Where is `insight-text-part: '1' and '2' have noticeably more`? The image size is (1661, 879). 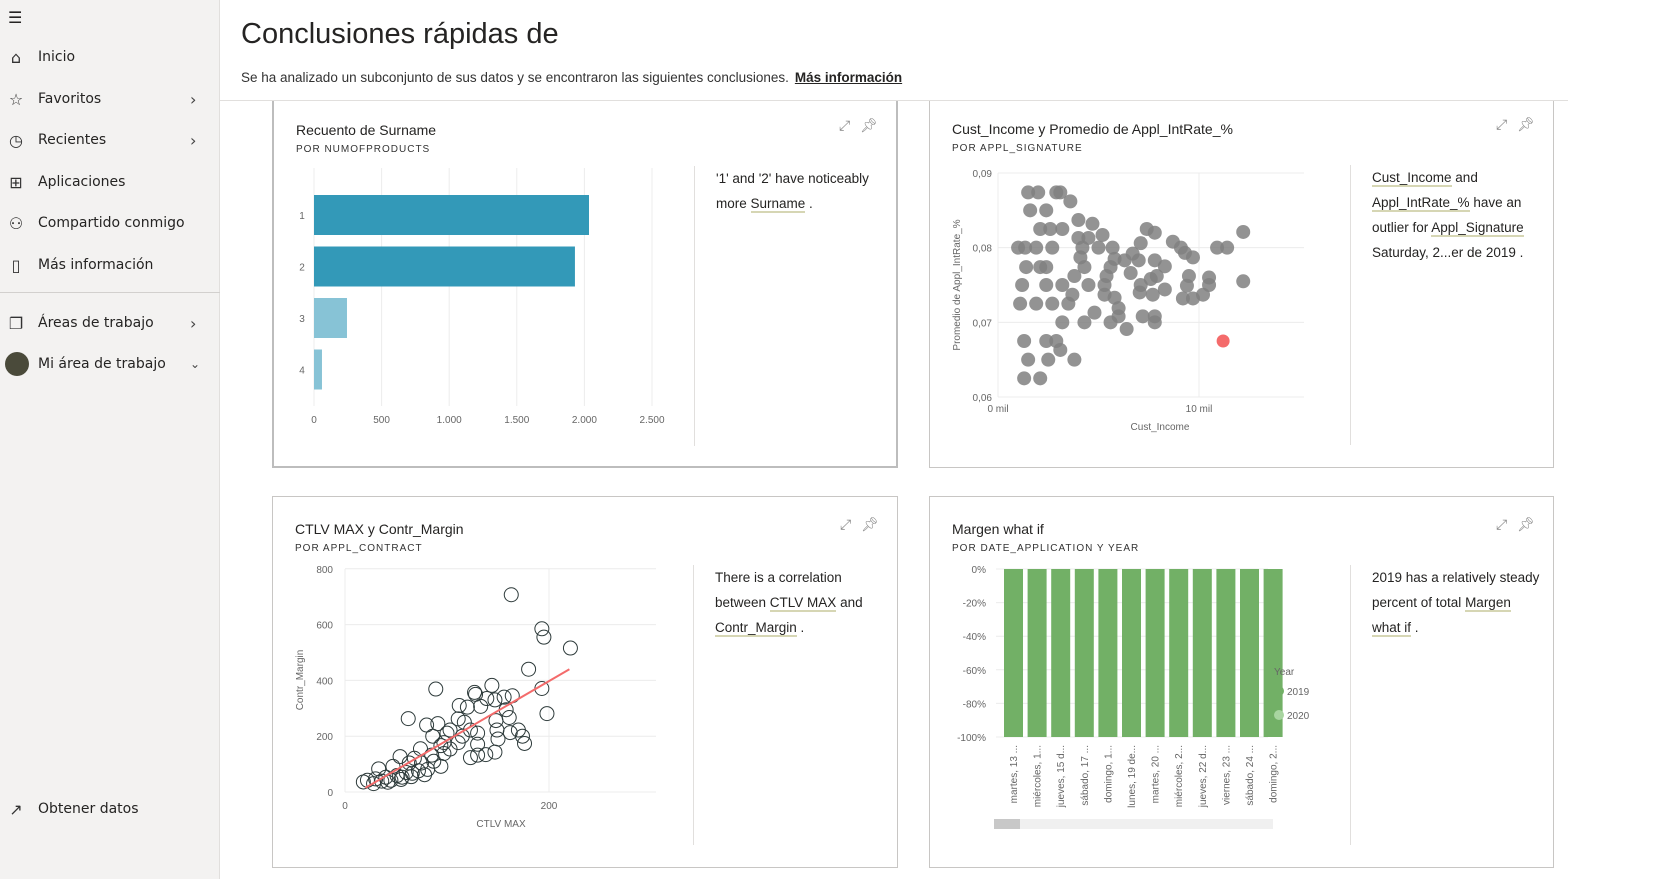 insight-text-part: '1' and '2' have noticeably more is located at coordinates (792, 191).